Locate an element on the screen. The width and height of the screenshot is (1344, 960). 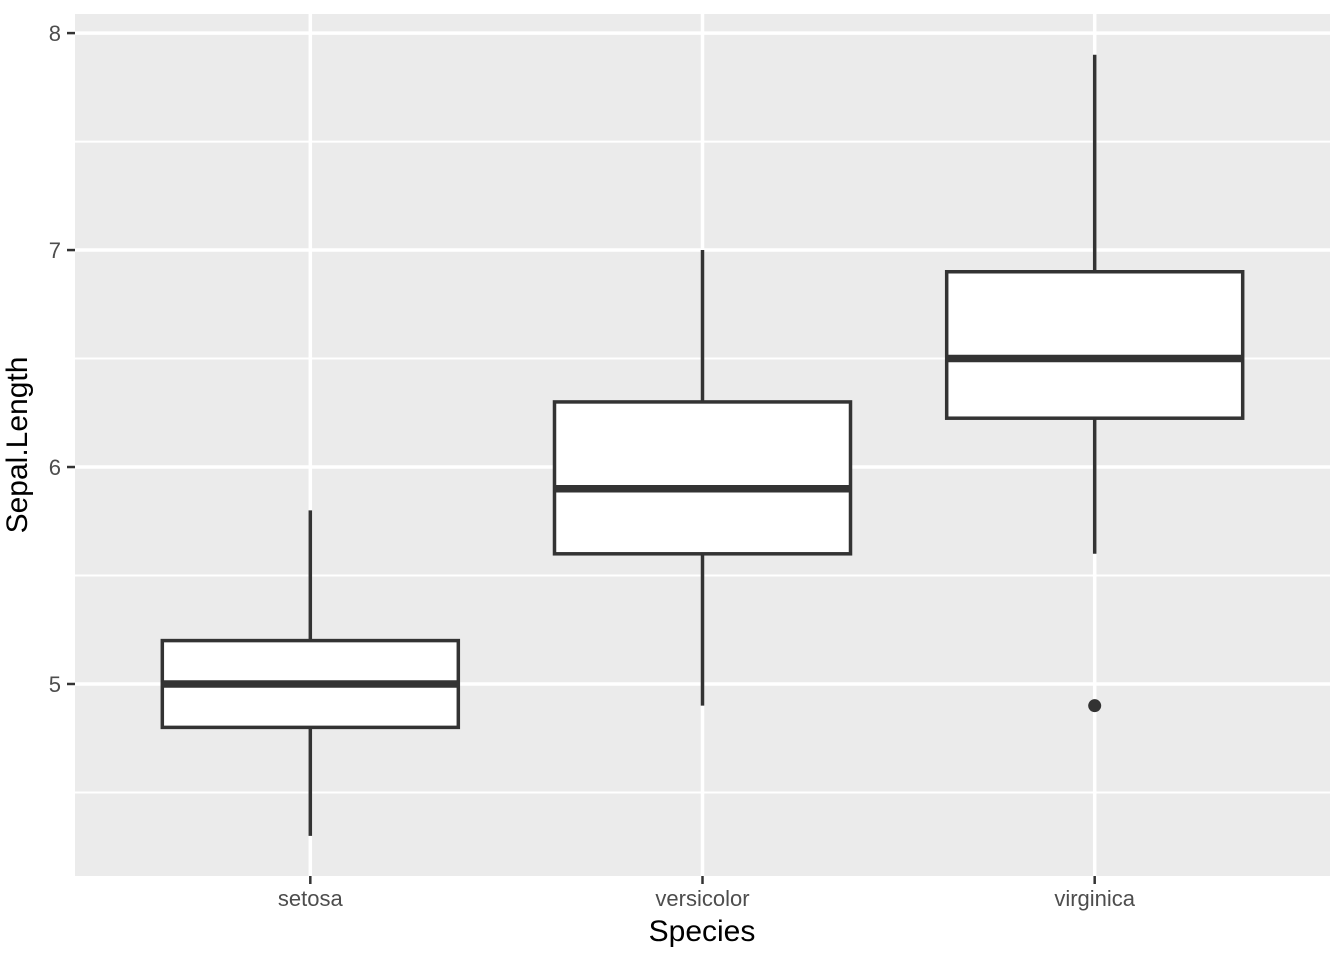
y-axis-title: Sepal.Length is located at coordinates (17, 445).